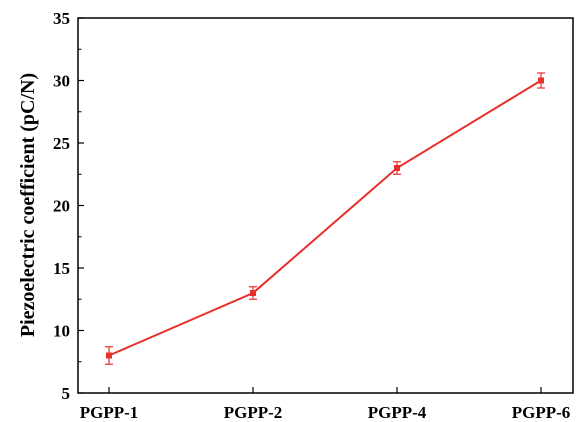 The height and width of the screenshot is (422, 579). Describe the element at coordinates (541, 412) in the screenshot. I see `x-tick-label: PGPP-6` at that location.